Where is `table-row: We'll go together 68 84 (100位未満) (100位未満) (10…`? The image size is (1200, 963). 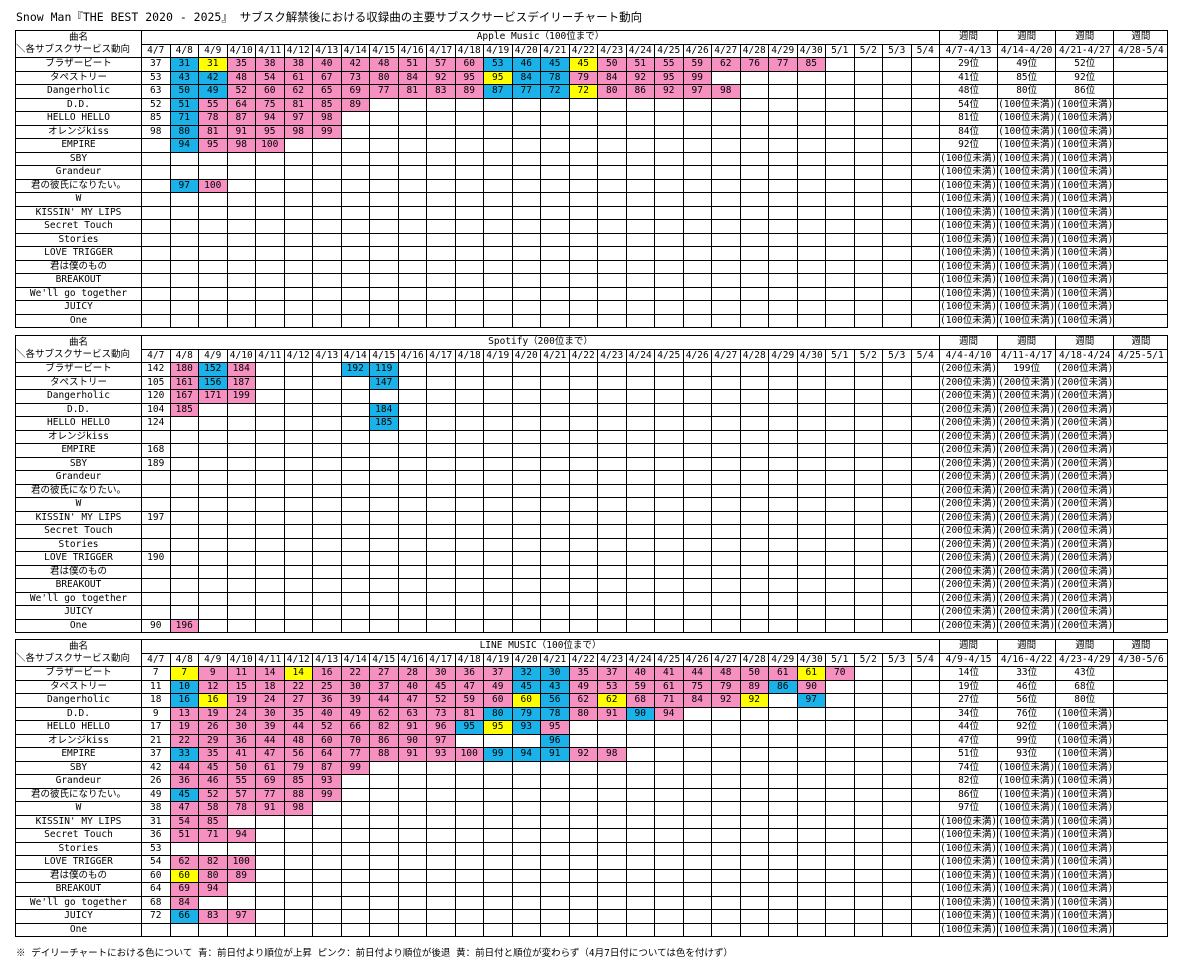 table-row: We'll go together 68 84 (100位未満) (100位未満) (10… is located at coordinates (592, 902).